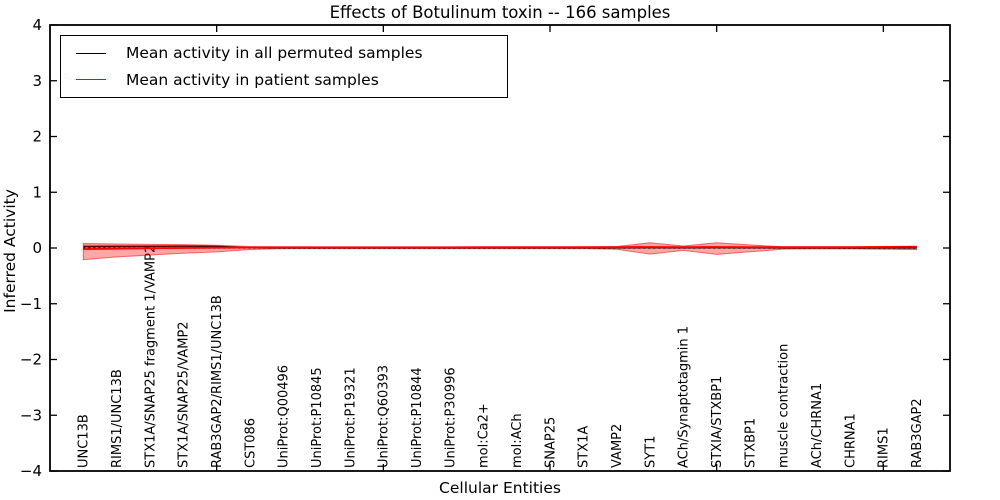 The image size is (1000, 500). I want to click on legend-label-patient: Mean activity in patient samples, so click(252, 79).